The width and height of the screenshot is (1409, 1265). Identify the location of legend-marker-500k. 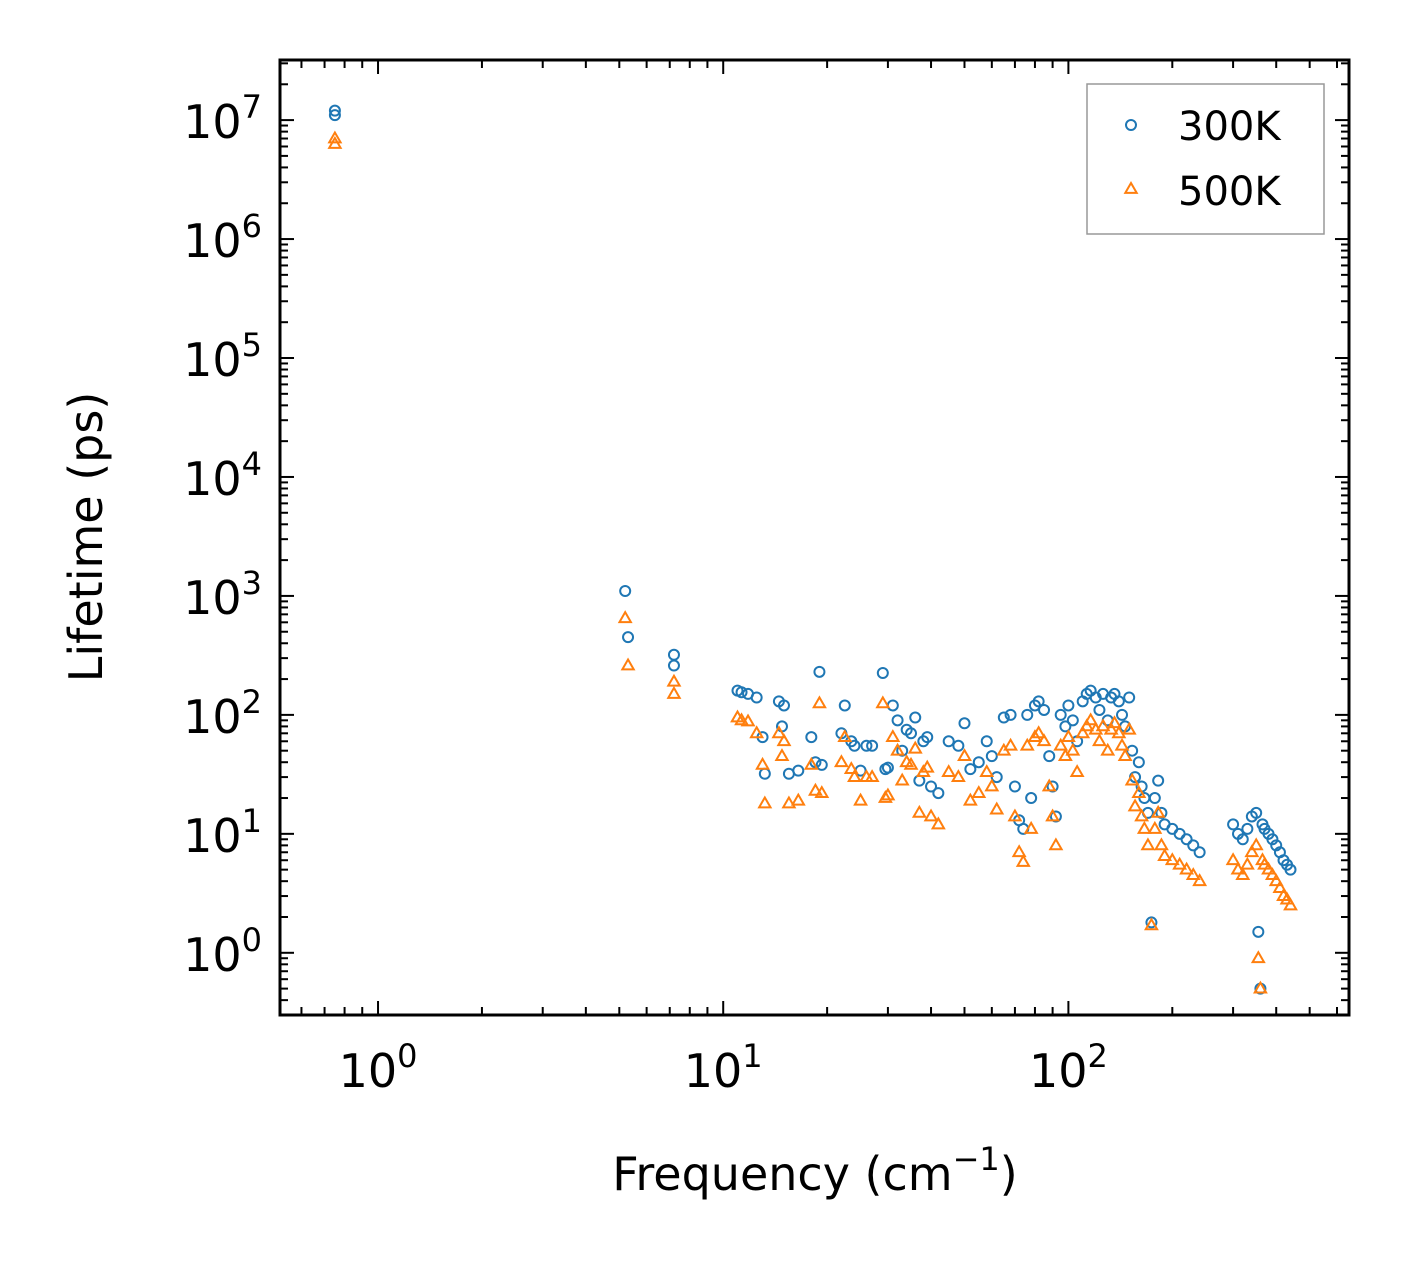
(1131, 187).